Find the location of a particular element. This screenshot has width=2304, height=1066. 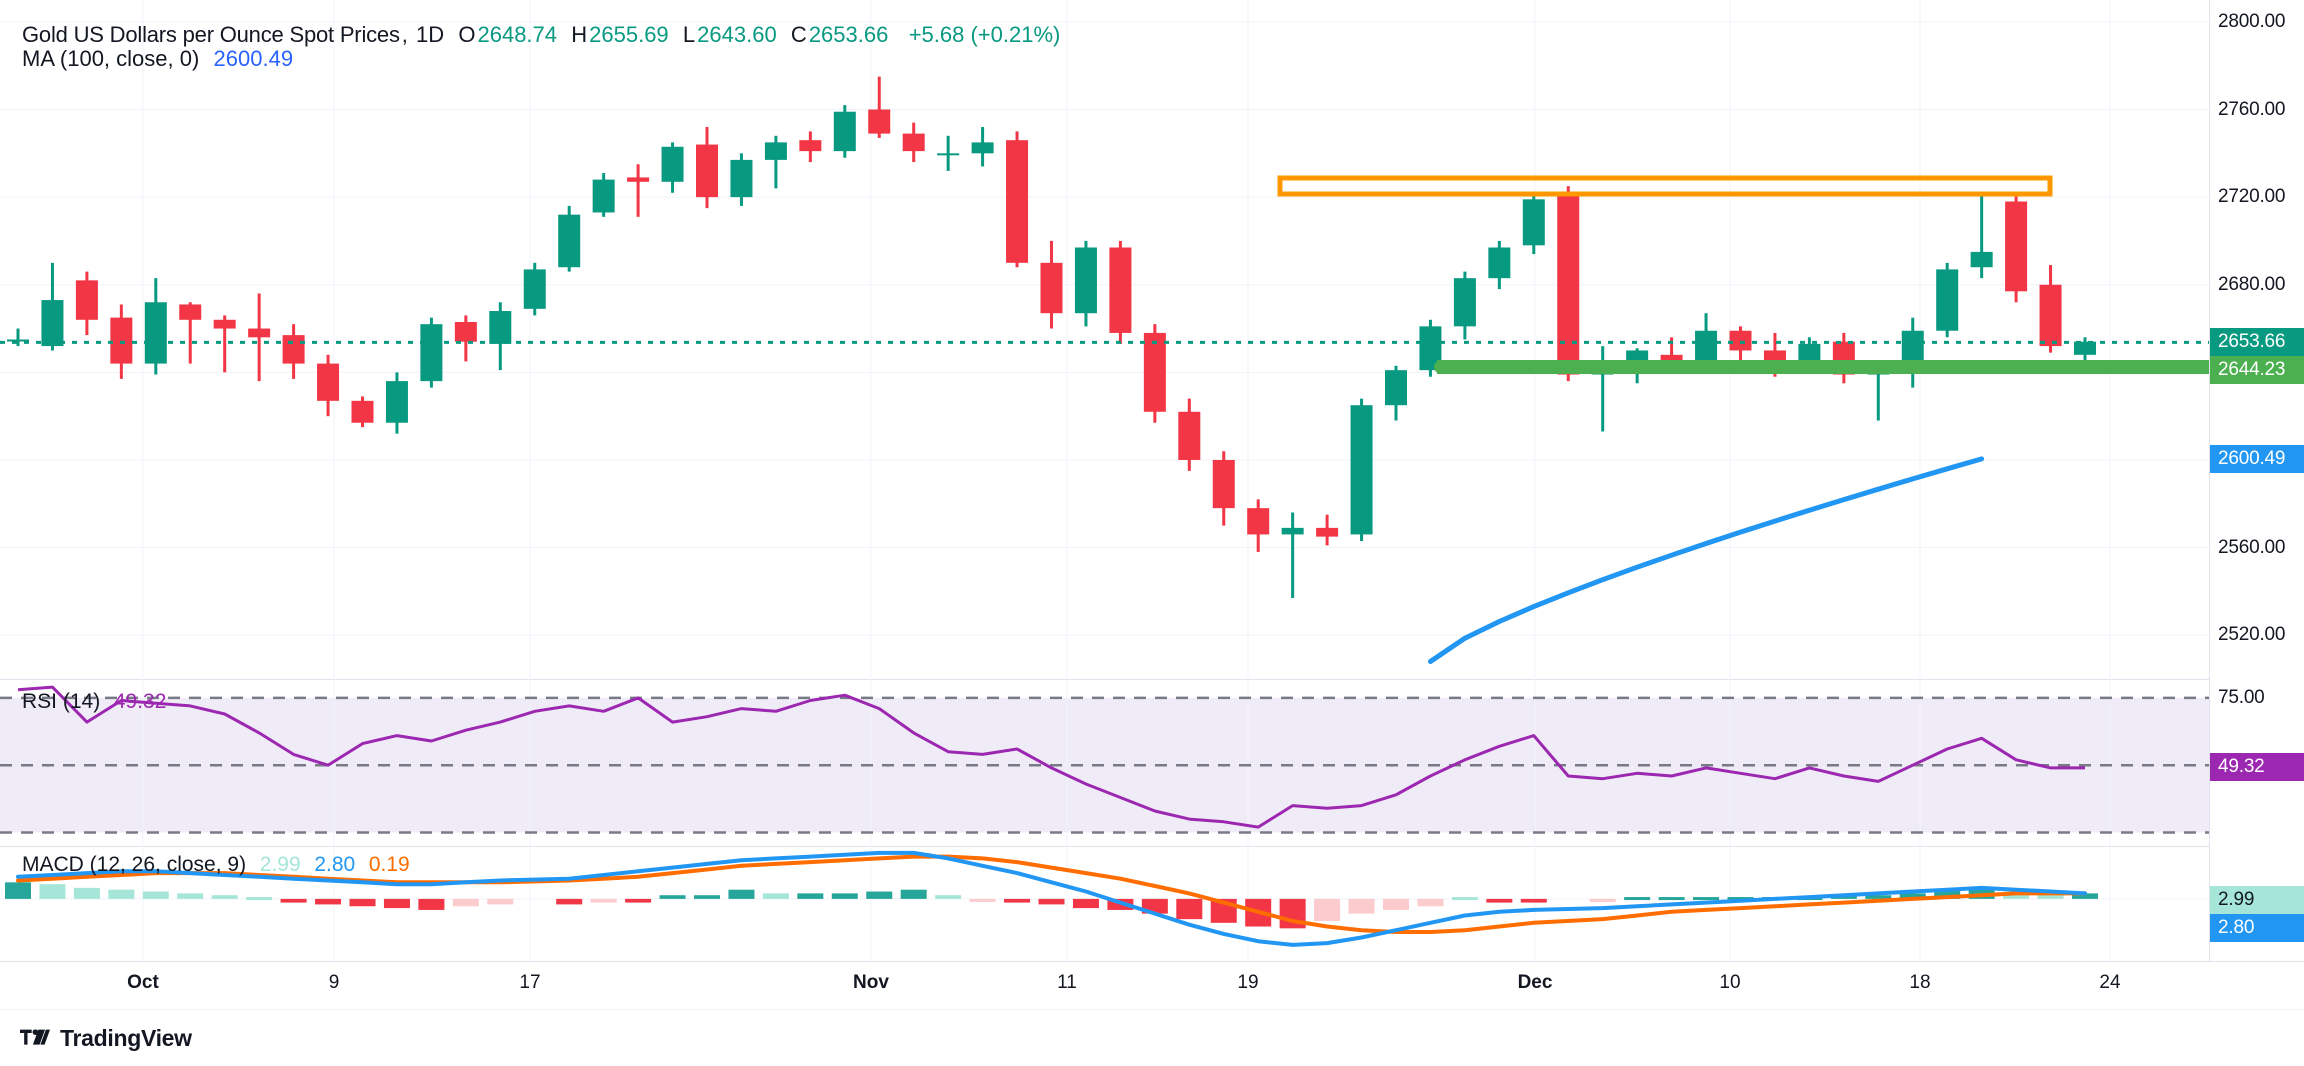

pane-divider-rsi is located at coordinates (1104, 679).